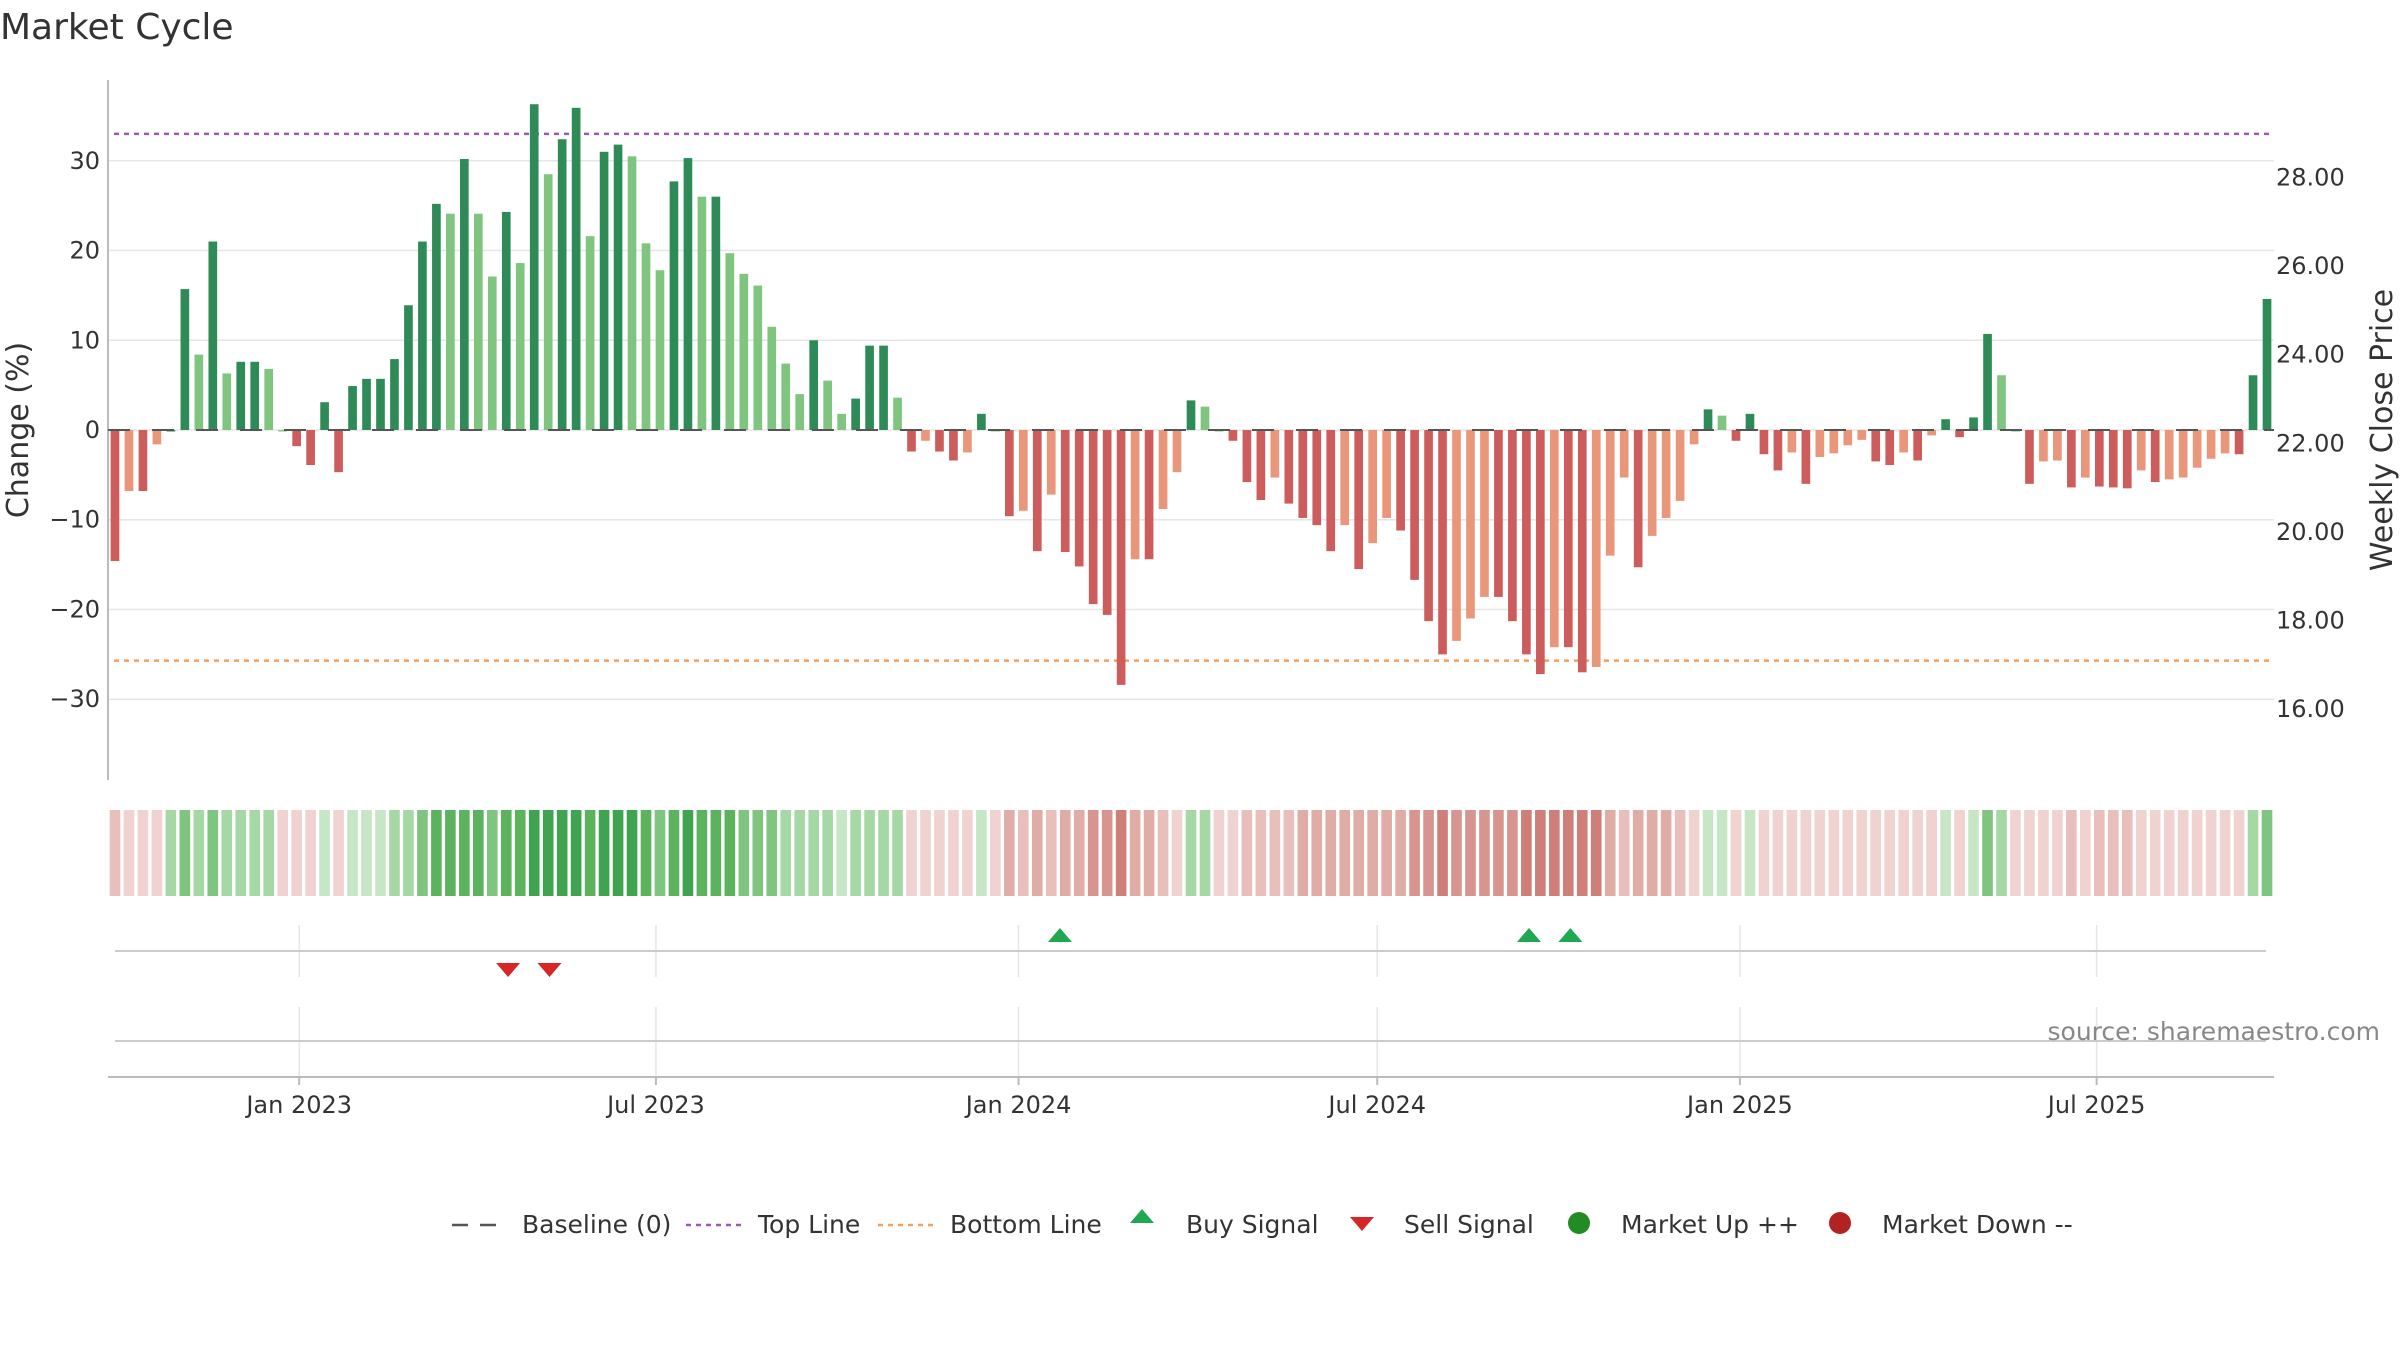  What do you see at coordinates (74, 520) in the screenshot?
I see `y-tick-label: −10` at bounding box center [74, 520].